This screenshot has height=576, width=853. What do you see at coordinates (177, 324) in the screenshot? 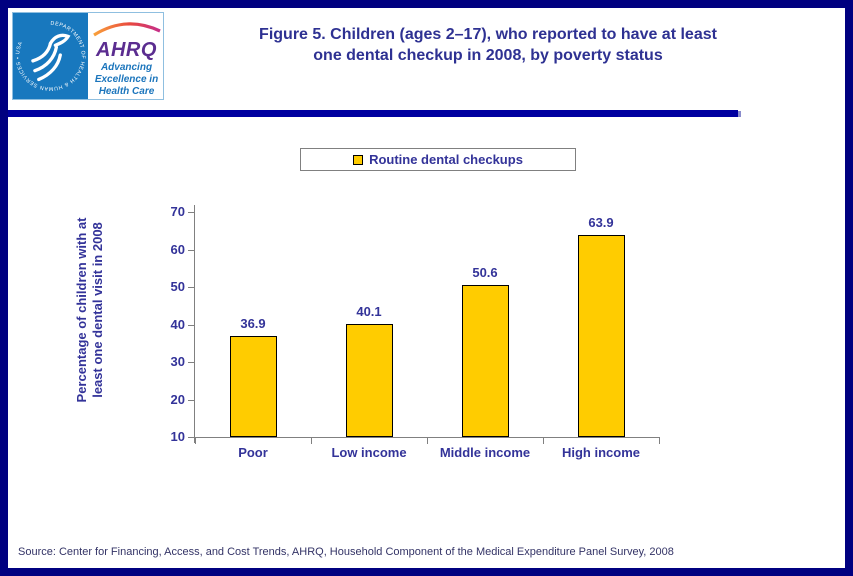
I see `y-axis-tick-label: 40` at bounding box center [177, 324].